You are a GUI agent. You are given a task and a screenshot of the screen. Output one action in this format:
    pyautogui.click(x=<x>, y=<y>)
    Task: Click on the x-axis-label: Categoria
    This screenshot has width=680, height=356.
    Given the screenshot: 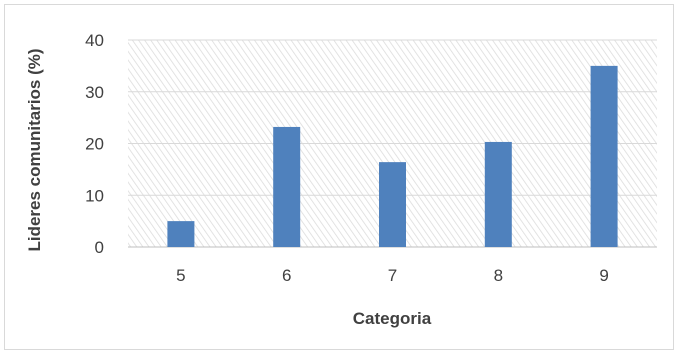 What is the action you would take?
    pyautogui.click(x=392, y=318)
    